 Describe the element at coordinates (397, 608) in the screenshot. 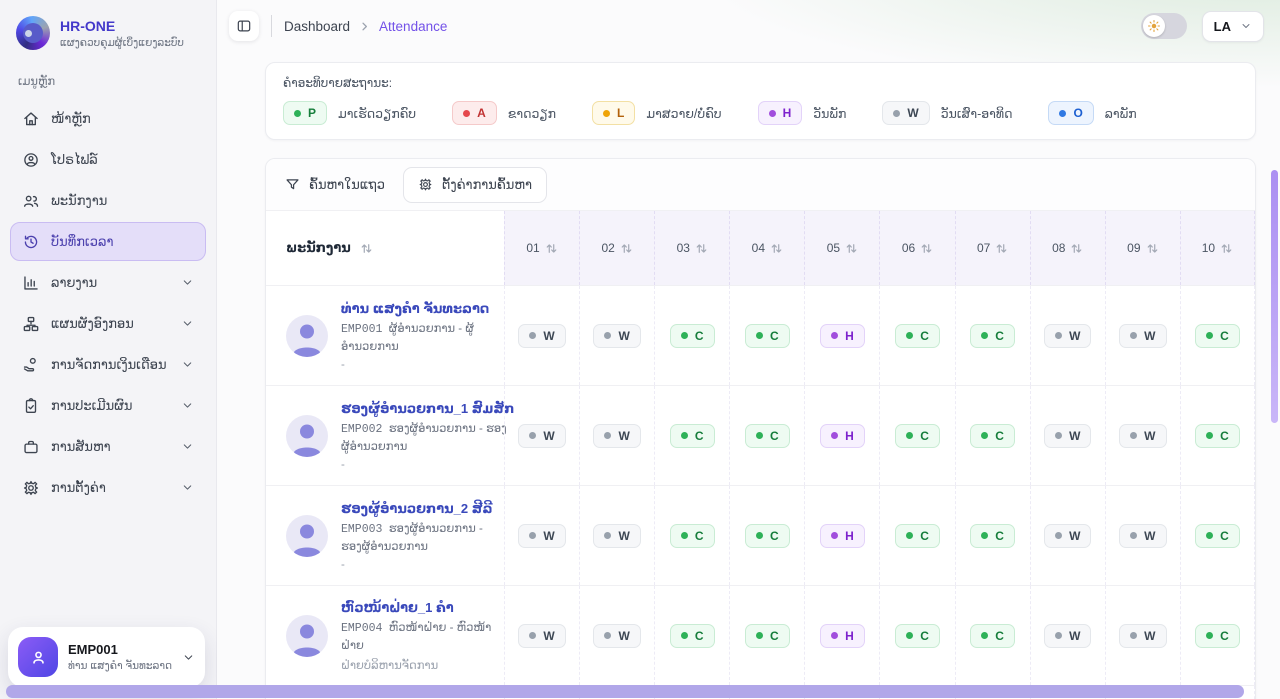

I see `employee-name-link: ຫົວໜ້າຝ່າຍ_1 ຄຳ` at that location.